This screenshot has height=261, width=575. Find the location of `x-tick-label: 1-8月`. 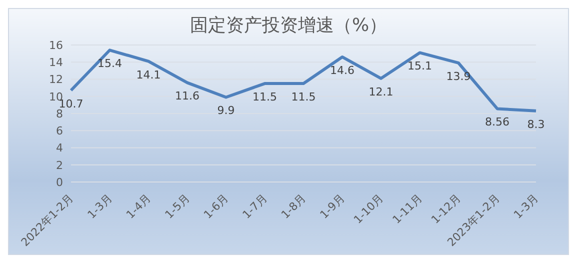

x-tick-label: 1-8月 is located at coordinates (293, 207).